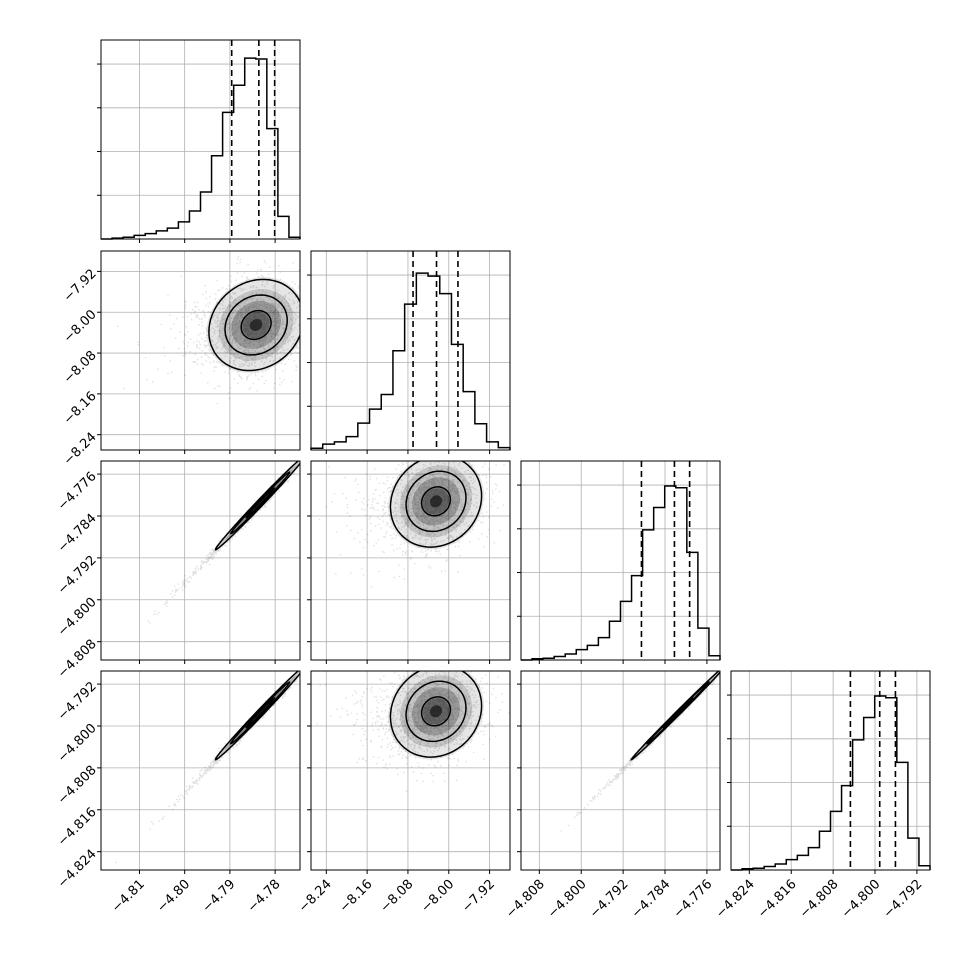 This screenshot has height=970, width=970. I want to click on x-tick-label: −7.92, so click(478, 896).